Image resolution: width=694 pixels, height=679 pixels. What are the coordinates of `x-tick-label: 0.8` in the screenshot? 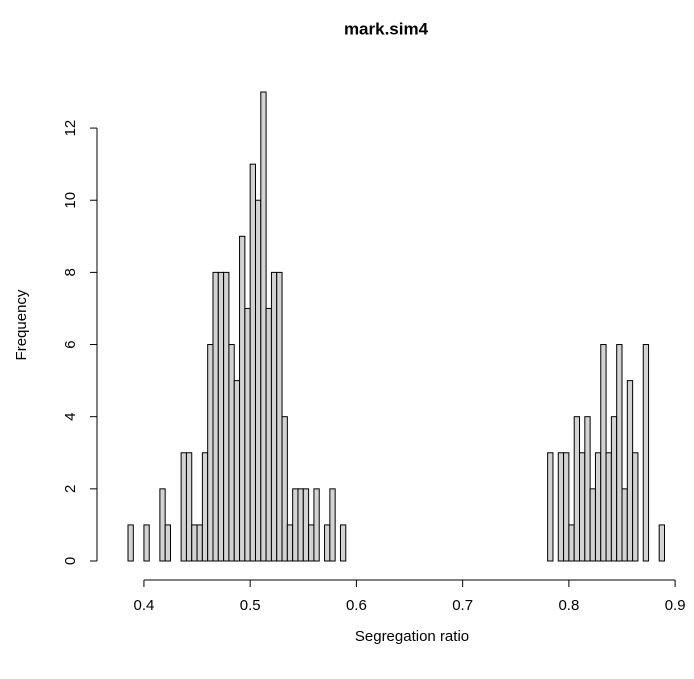 It's located at (568, 605).